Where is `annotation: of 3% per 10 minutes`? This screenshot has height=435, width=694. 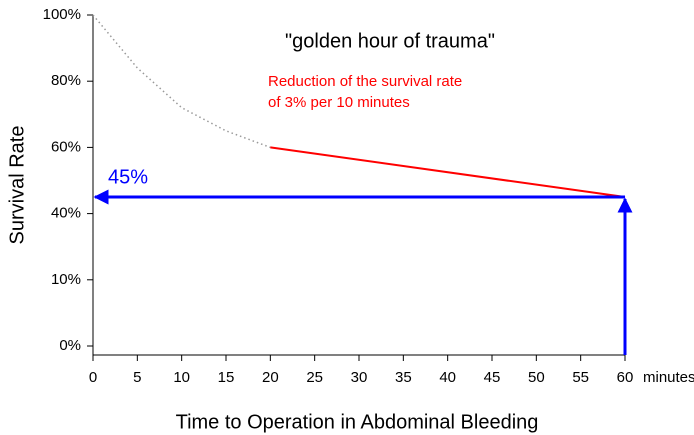 annotation: of 3% per 10 minutes is located at coordinates (339, 102).